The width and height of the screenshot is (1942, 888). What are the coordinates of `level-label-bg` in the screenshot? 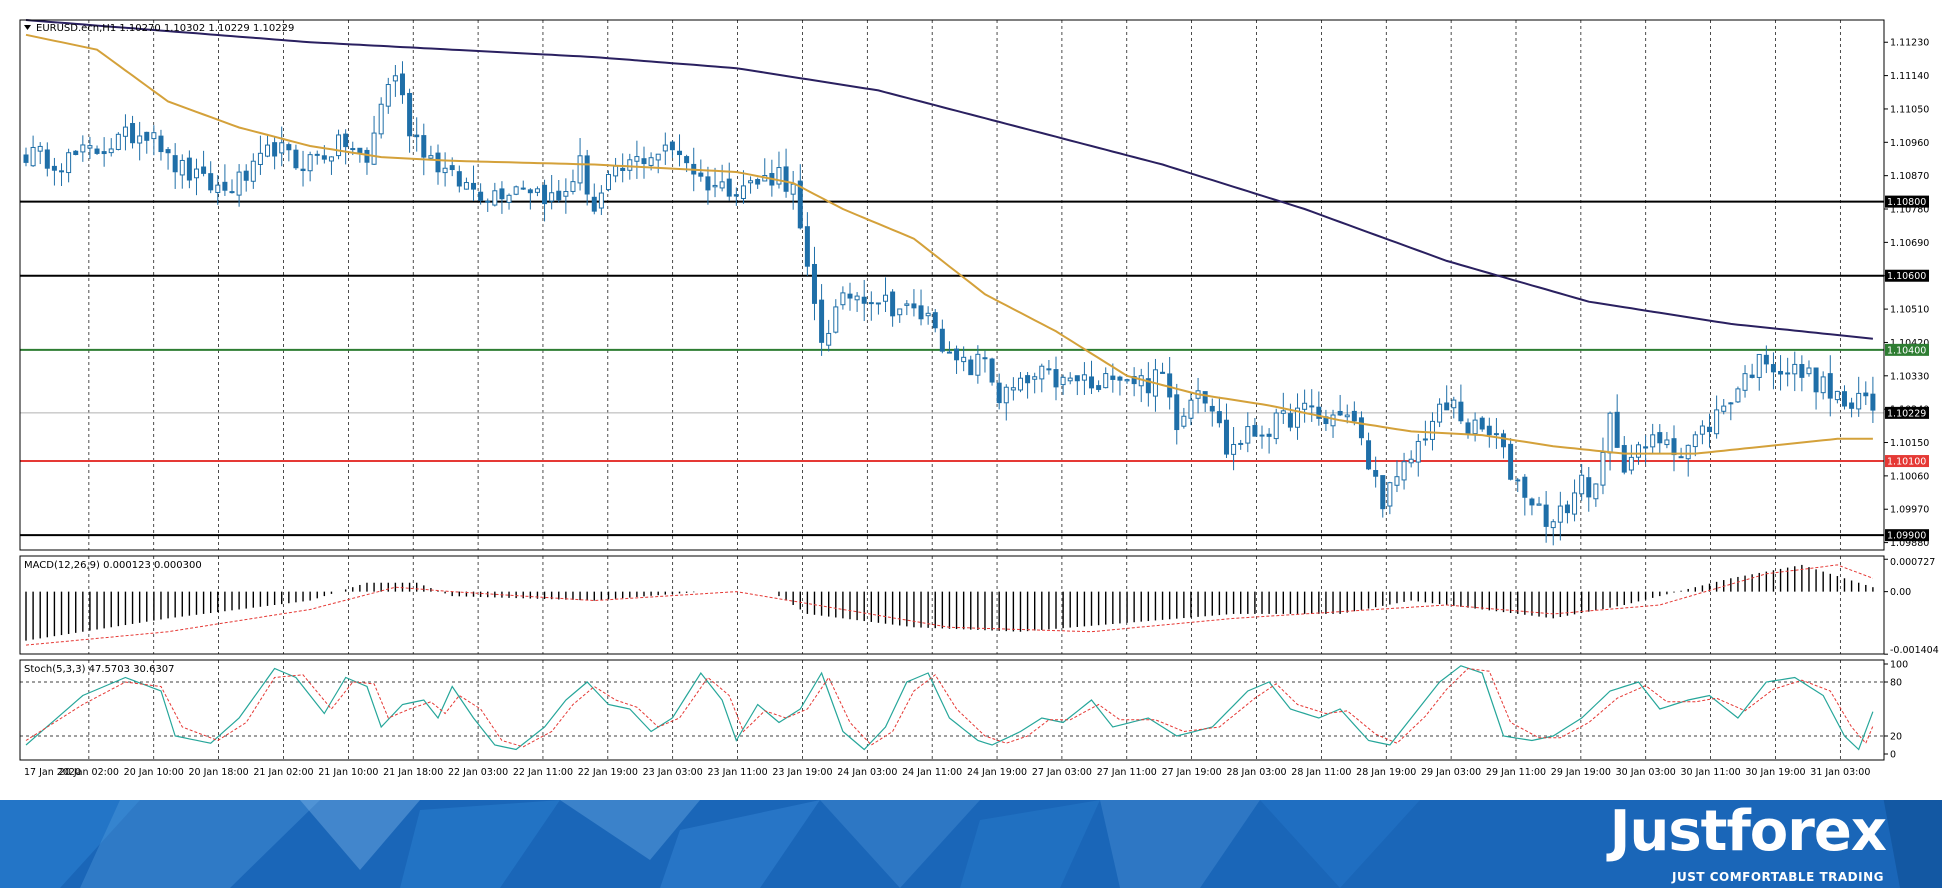 It's located at (1907, 535).